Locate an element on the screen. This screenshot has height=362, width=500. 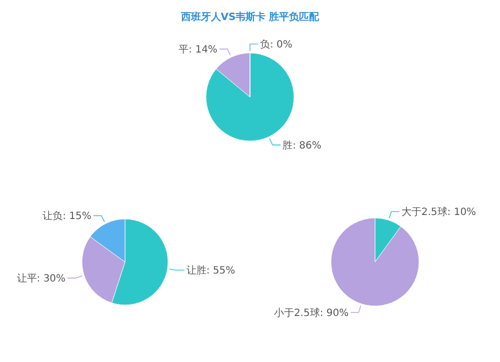
slice-label: 让胜: 55% is located at coordinates (211, 270).